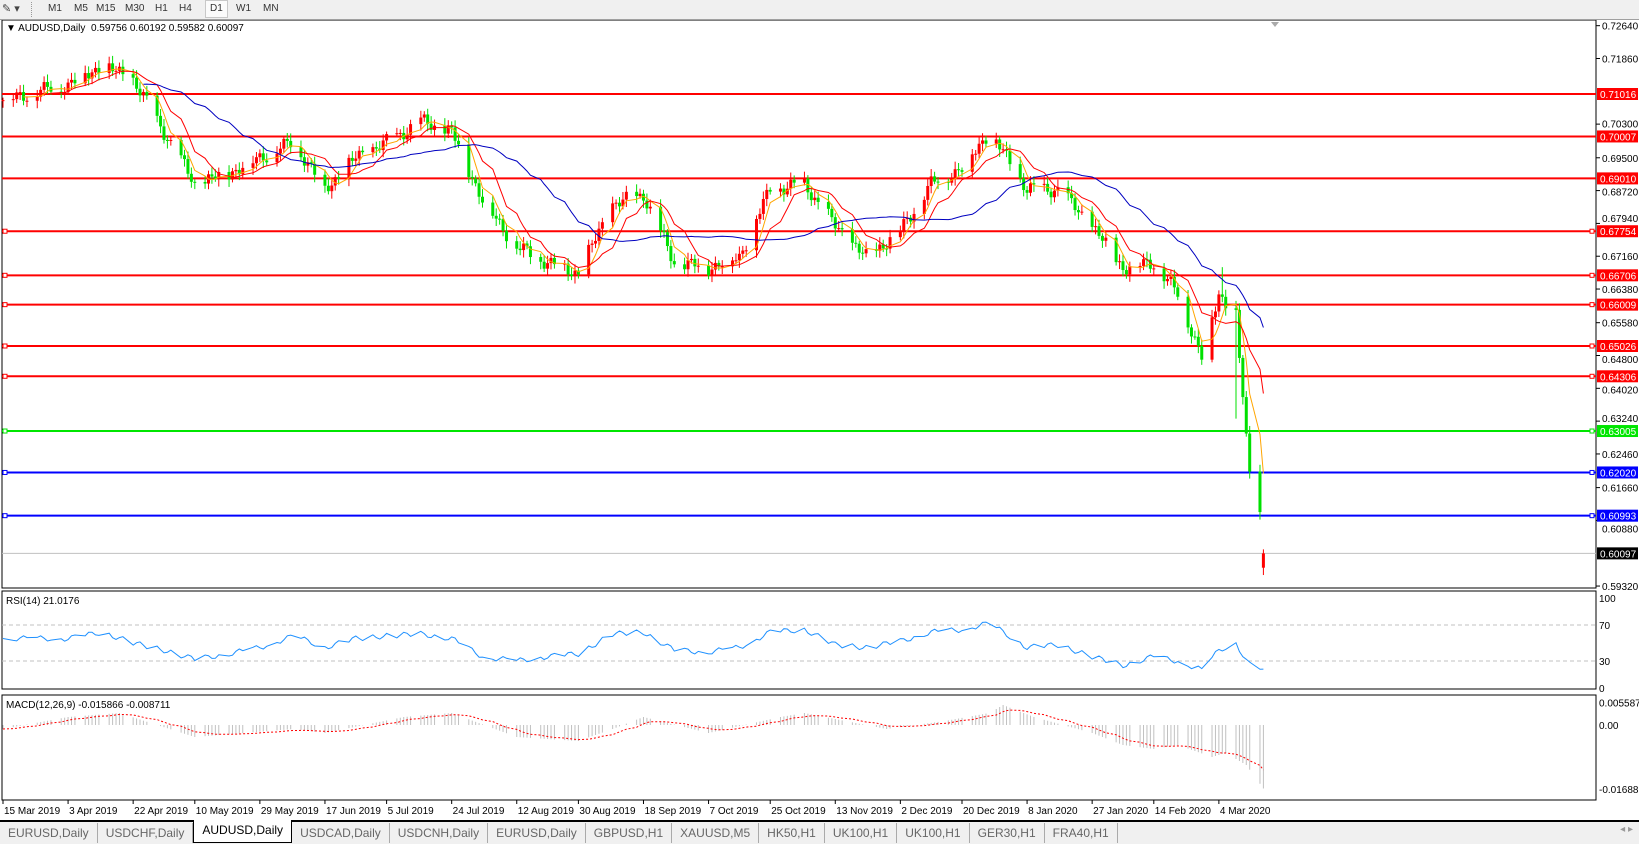 Image resolution: width=1639 pixels, height=844 pixels. What do you see at coordinates (1620, 587) in the screenshot?
I see `price-tick-label: 0.59320` at bounding box center [1620, 587].